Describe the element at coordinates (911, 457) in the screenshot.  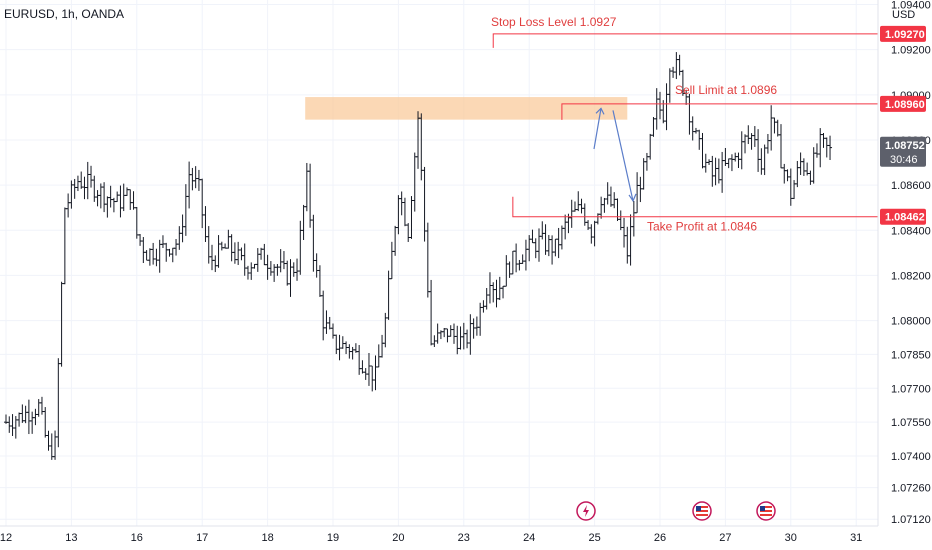
I see `price-tick-label: 1.07400` at that location.